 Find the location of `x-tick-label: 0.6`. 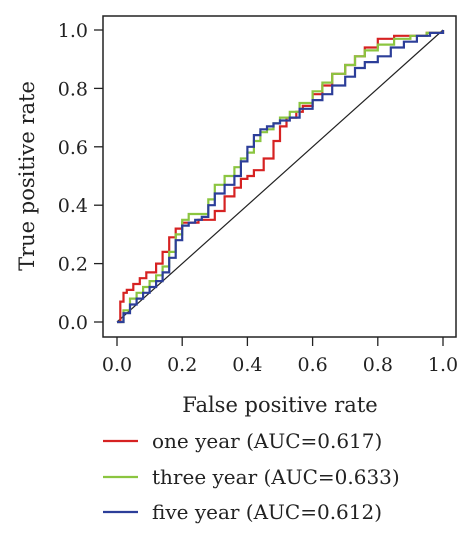

x-tick-label: 0.6 is located at coordinates (312, 365).